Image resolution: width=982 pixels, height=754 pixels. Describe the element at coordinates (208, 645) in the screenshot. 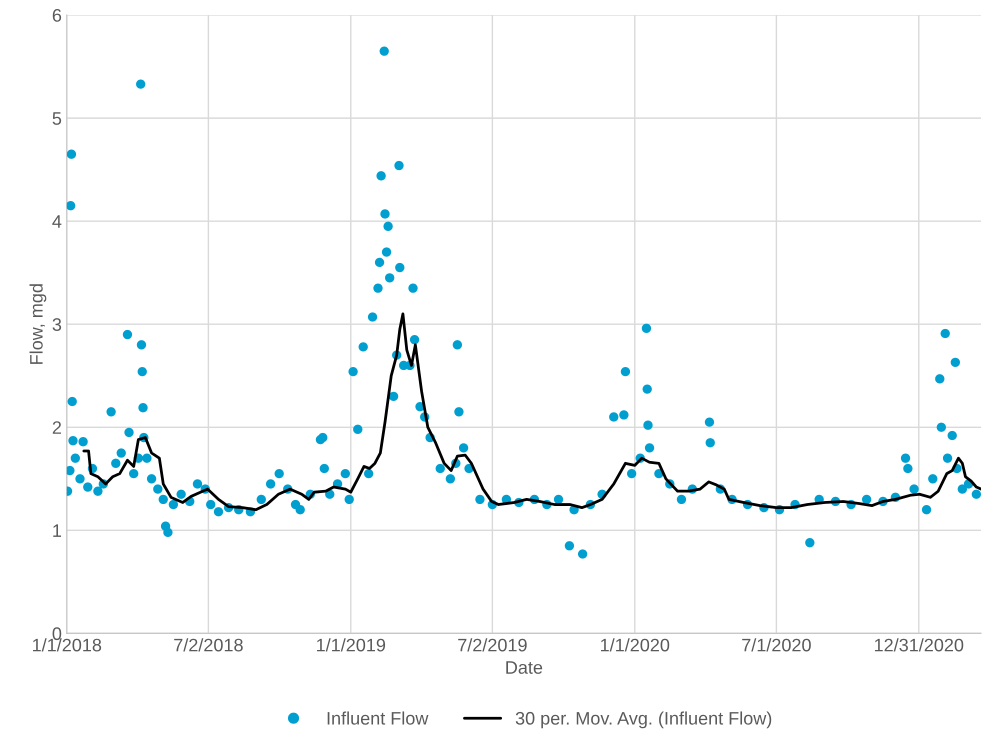

I see `x-tick-label: 7/2/2018` at that location.